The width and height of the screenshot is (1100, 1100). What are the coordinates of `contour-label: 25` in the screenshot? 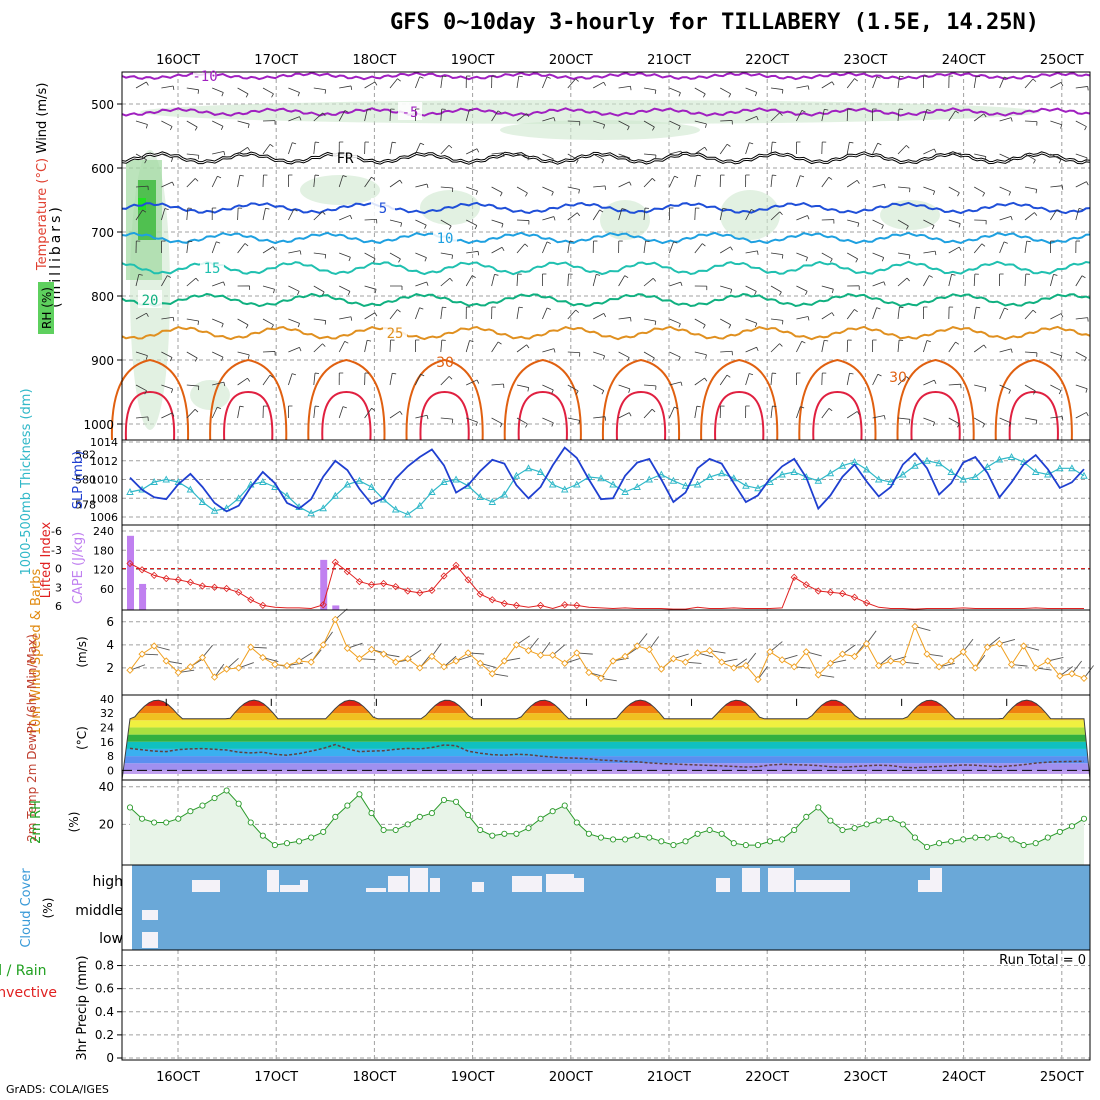 It's located at (395, 334).